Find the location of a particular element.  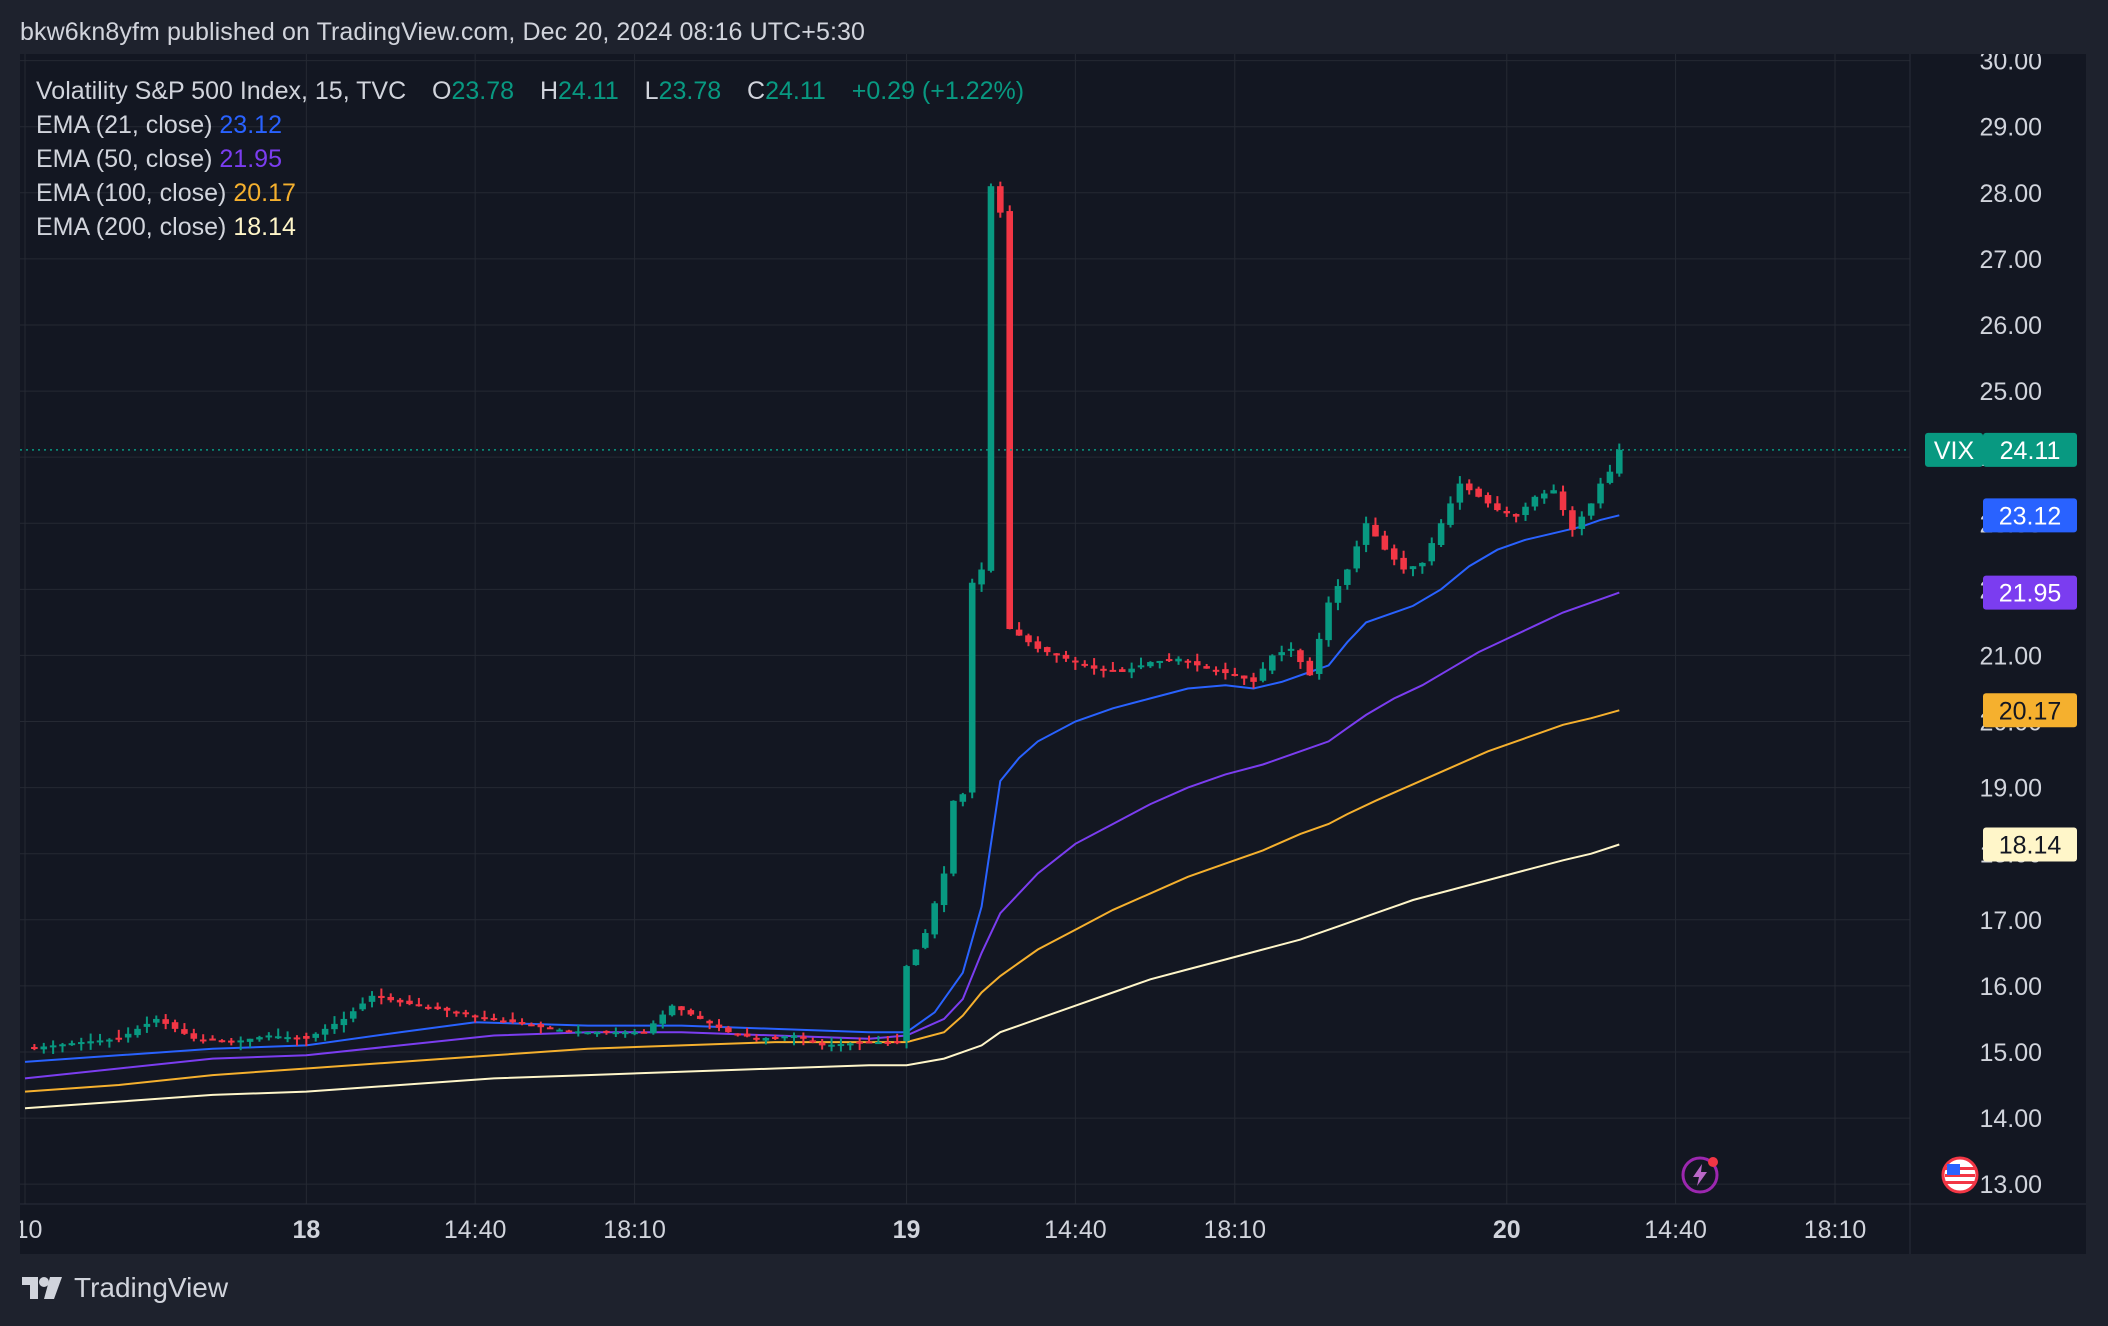

tradingview-logo-icon is located at coordinates (42, 1288).